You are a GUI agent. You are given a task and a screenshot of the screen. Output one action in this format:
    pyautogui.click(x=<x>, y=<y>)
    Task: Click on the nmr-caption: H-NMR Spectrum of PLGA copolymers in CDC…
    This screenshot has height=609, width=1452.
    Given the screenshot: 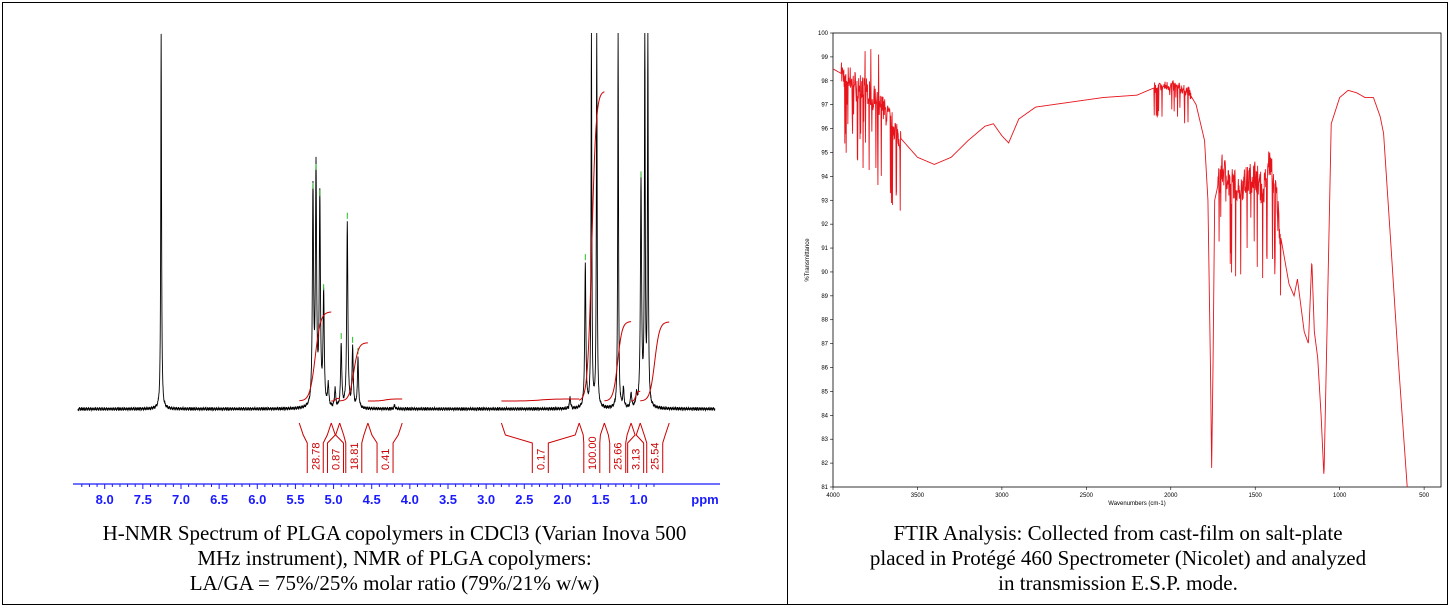 What is the action you would take?
    pyautogui.click(x=394, y=558)
    